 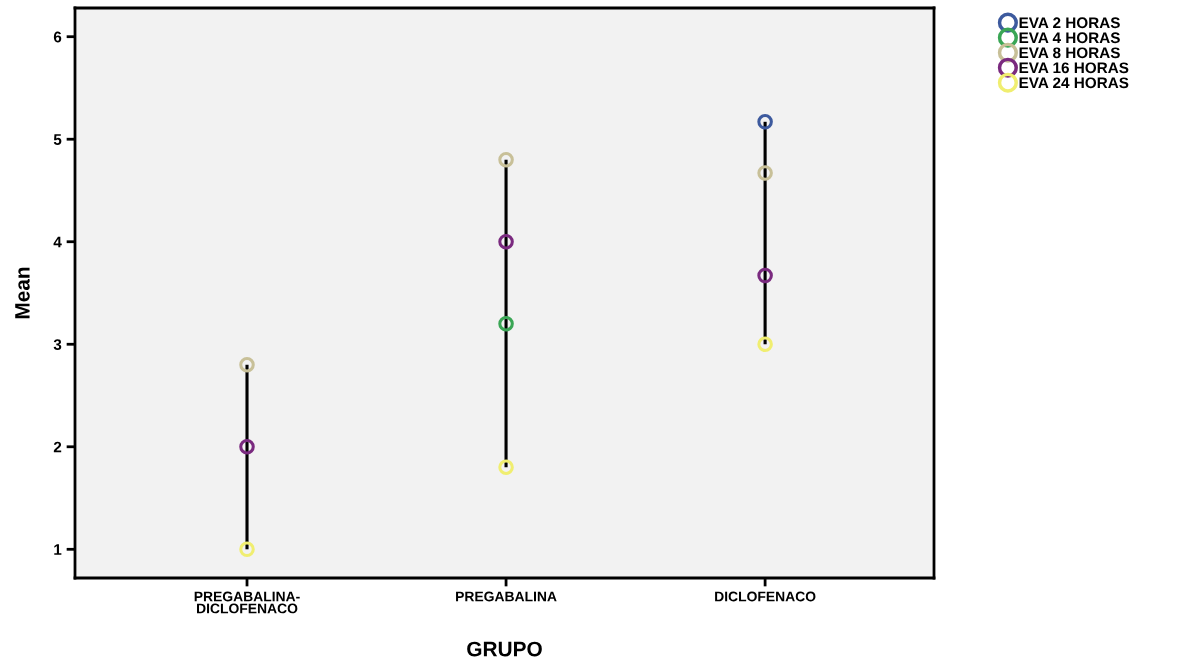 What do you see at coordinates (58, 549) in the screenshot?
I see `y-tick-label: 1` at bounding box center [58, 549].